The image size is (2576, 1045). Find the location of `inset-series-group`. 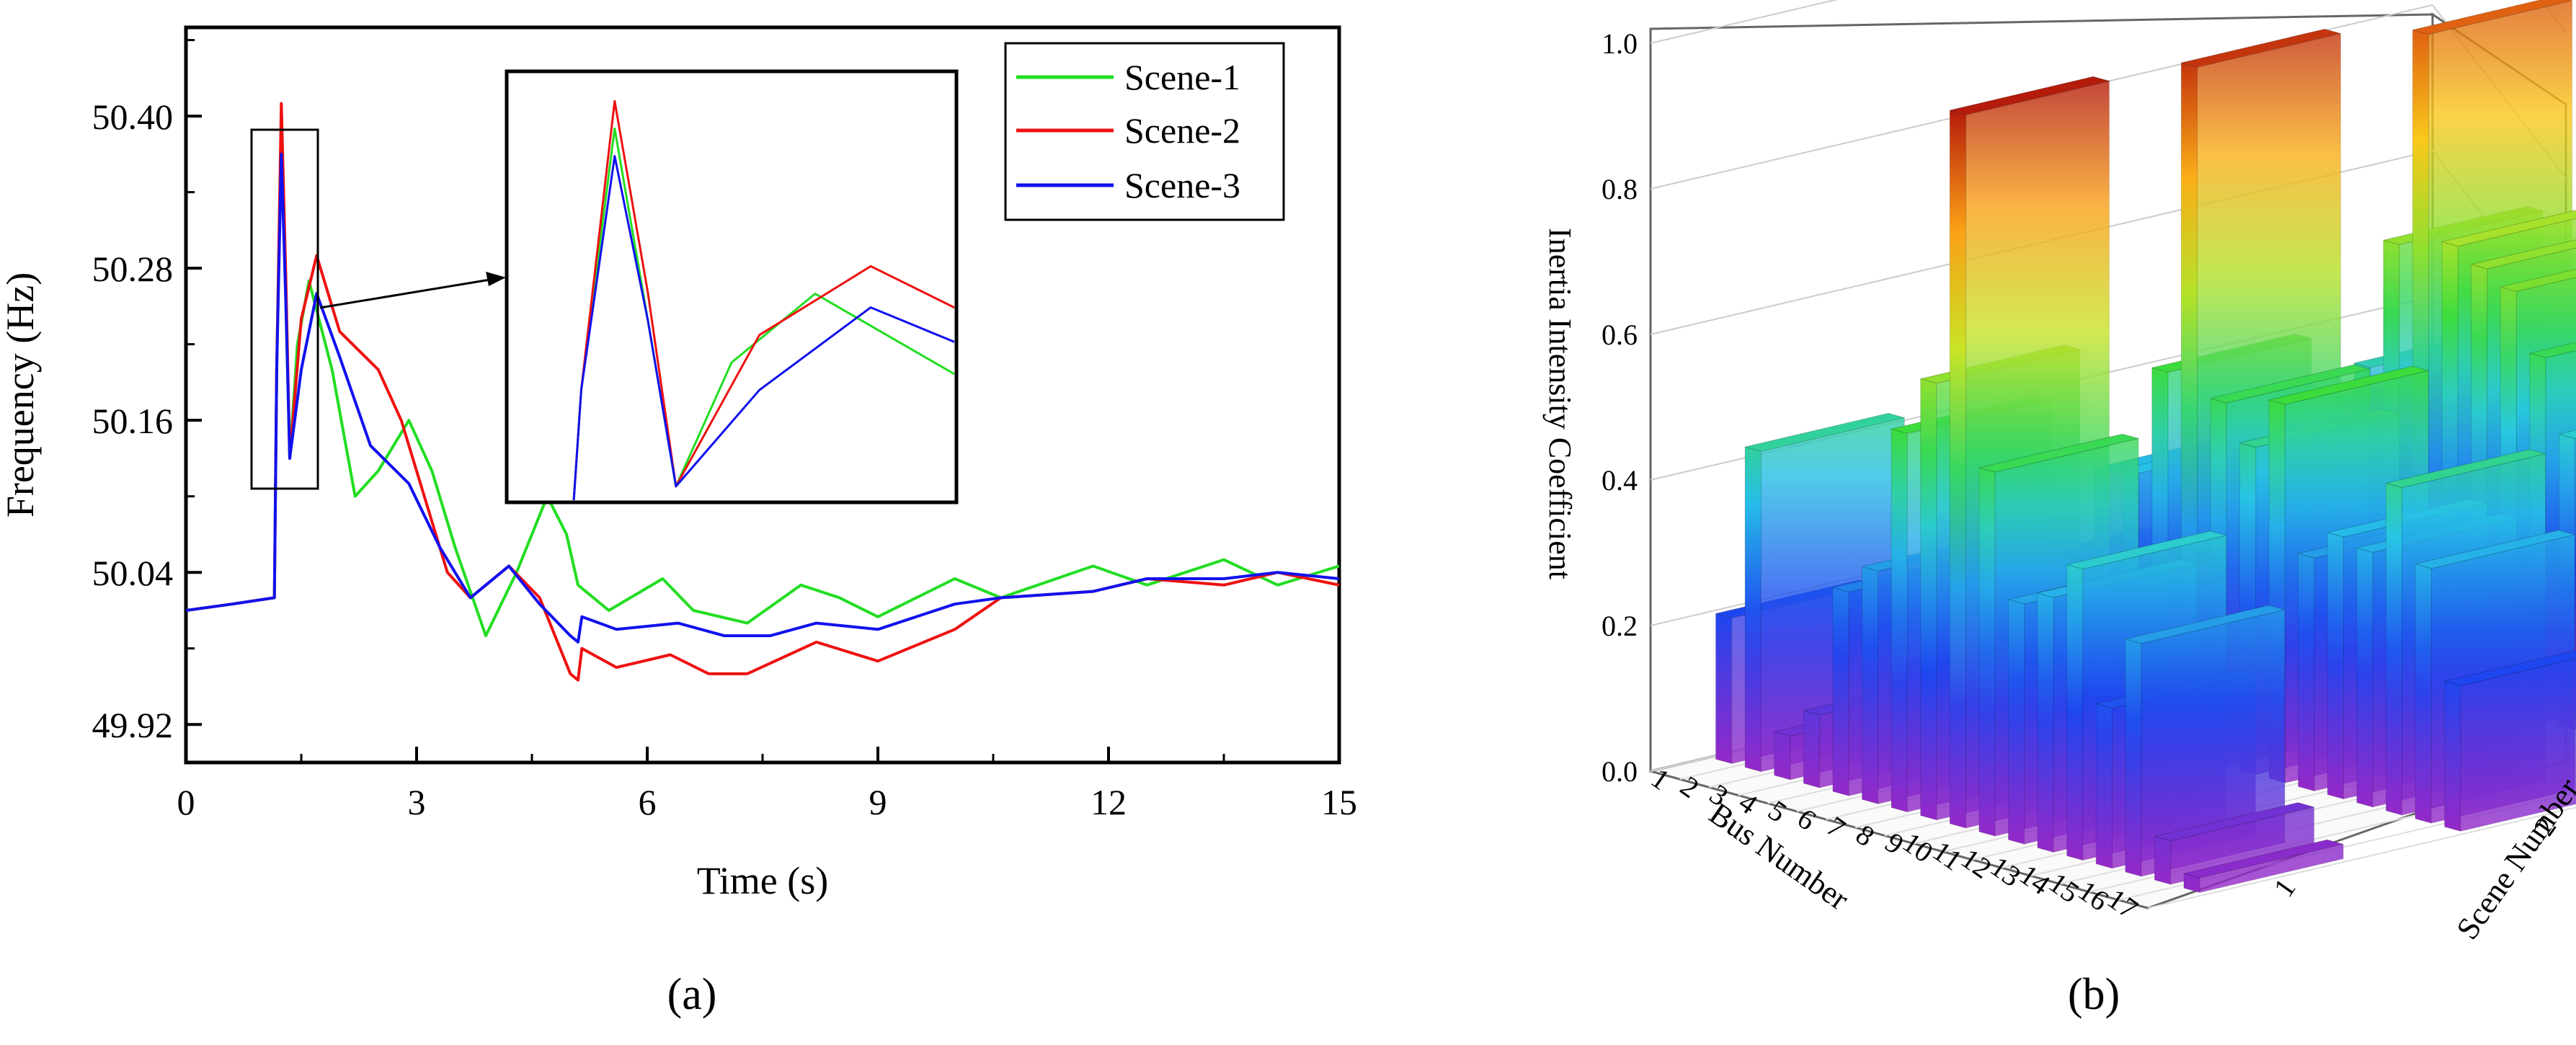

inset-series-group is located at coordinates (763, 299).